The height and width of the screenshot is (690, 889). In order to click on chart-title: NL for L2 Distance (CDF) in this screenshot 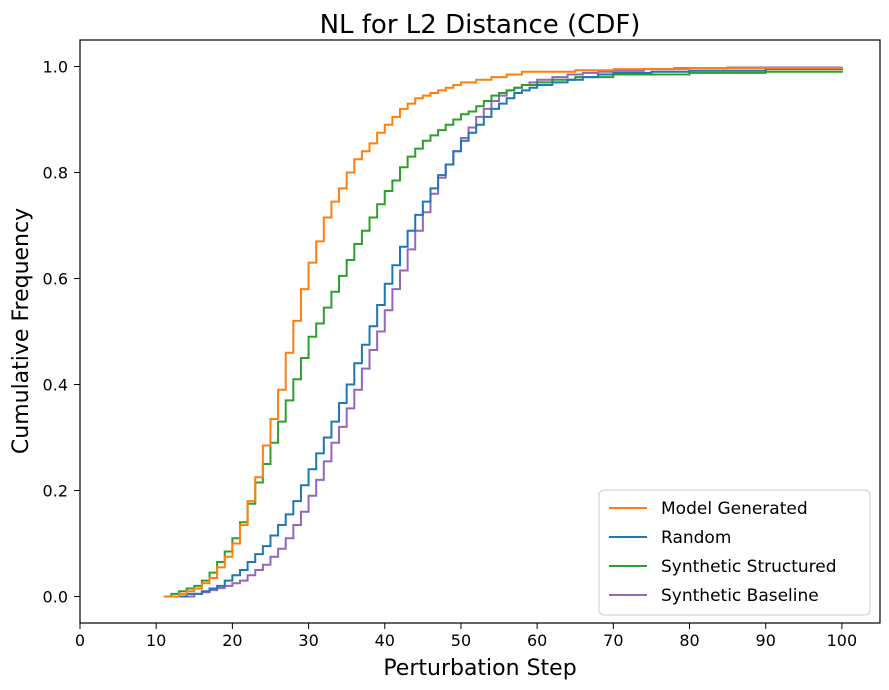, I will do `click(480, 25)`.